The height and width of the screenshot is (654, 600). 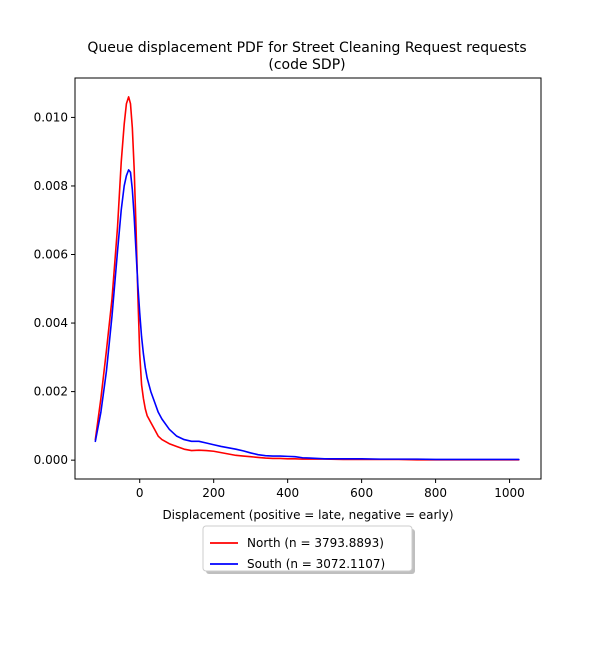 What do you see at coordinates (361, 493) in the screenshot?
I see `x-tick-label: 600` at bounding box center [361, 493].